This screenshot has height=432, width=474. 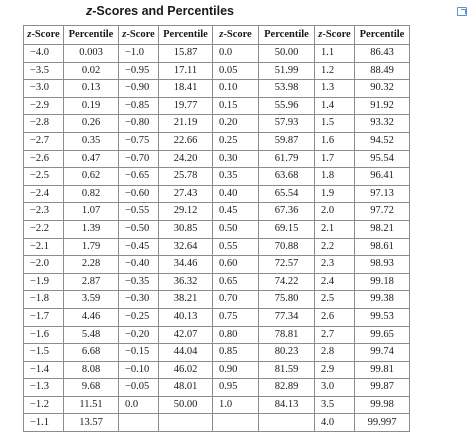 I want to click on percentile-cell: 74.22, so click(x=286, y=282).